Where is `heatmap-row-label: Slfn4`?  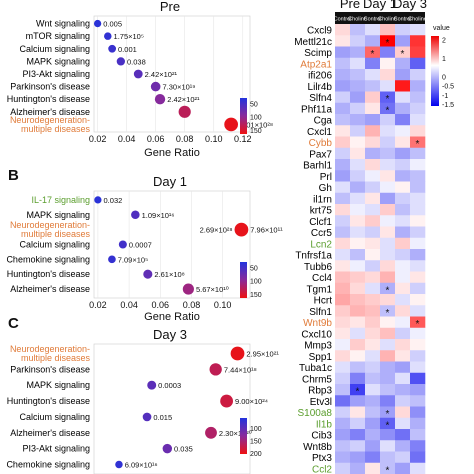 heatmap-row-label: Slfn4 is located at coordinates (320, 98).